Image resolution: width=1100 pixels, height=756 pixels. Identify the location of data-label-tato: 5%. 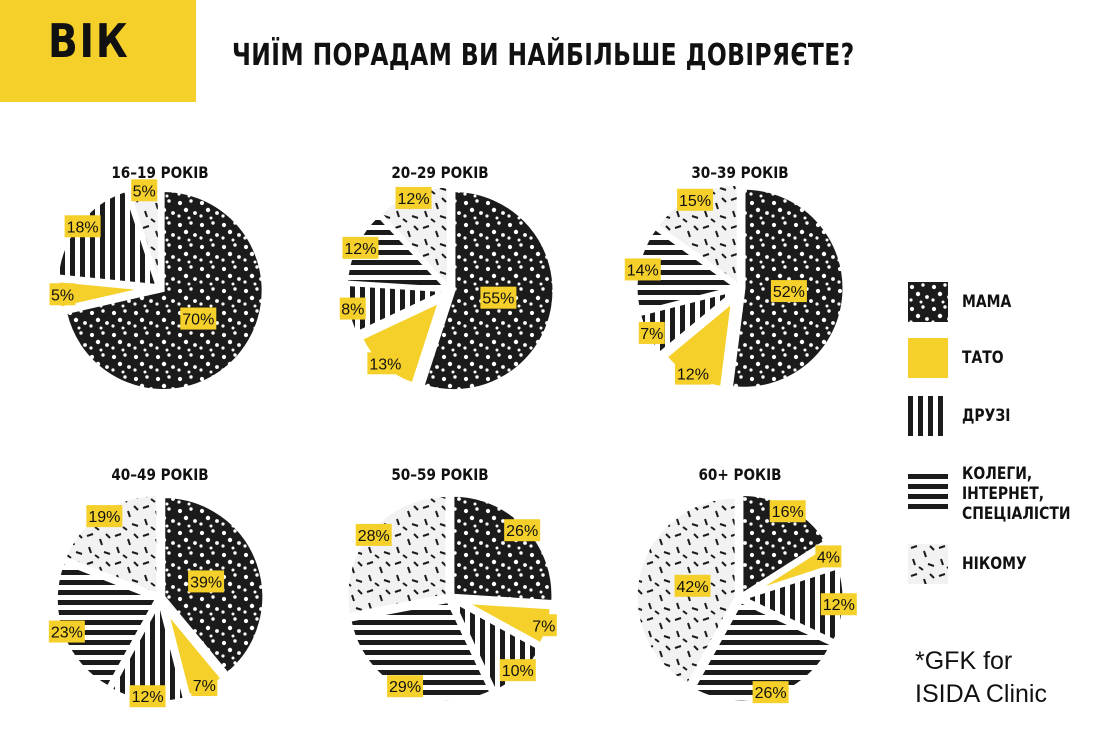
(62, 294).